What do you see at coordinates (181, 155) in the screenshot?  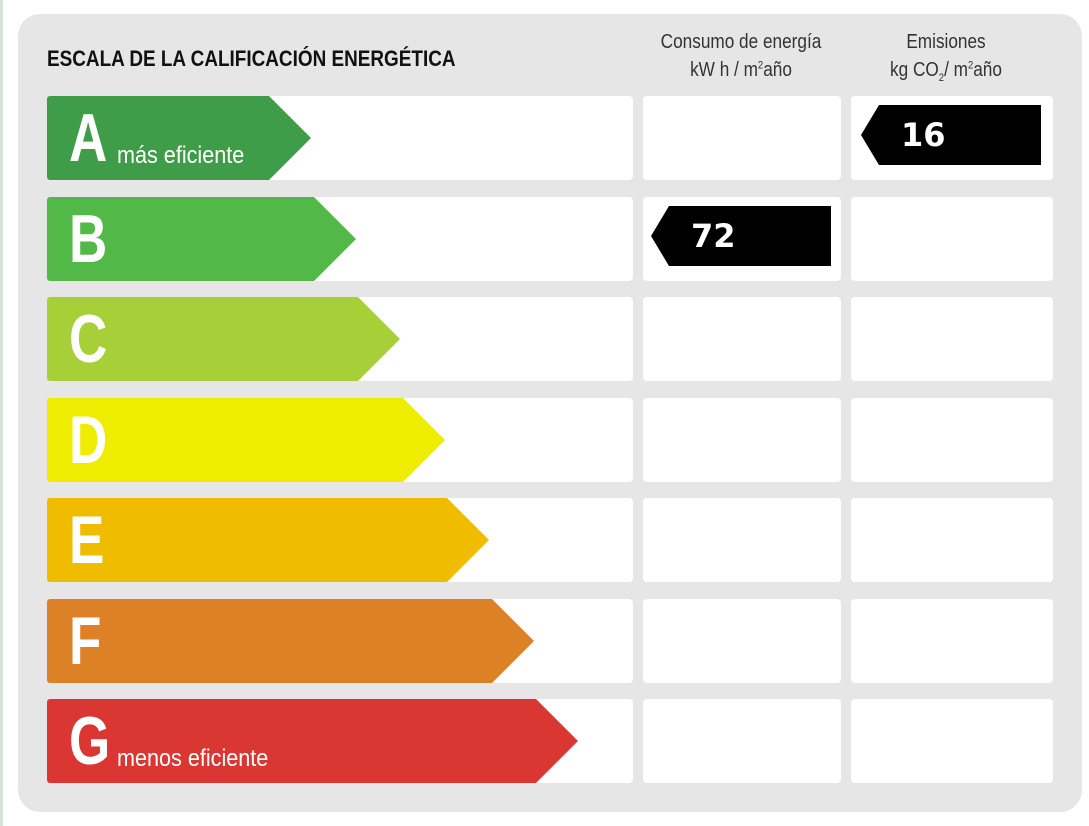 I see `rating-caption-a: más eficiente` at bounding box center [181, 155].